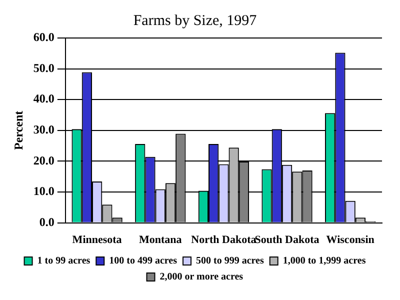 The height and width of the screenshot is (300, 400). Describe the element at coordinates (43, 129) in the screenshot. I see `y-tick-label: 30.0` at that location.